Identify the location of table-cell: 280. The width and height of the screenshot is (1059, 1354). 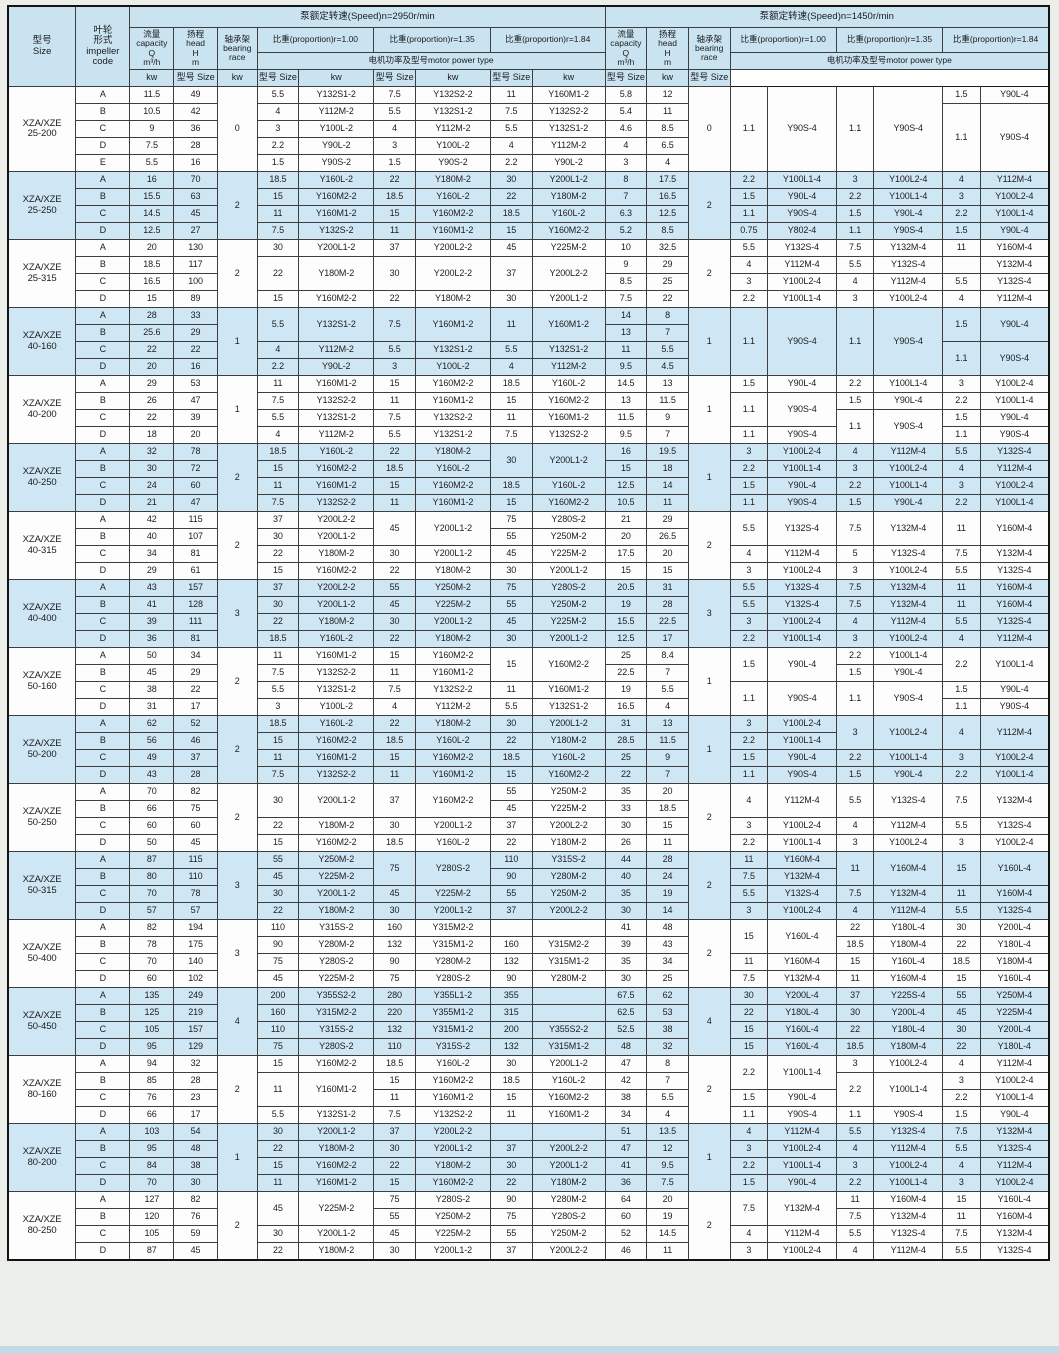
(394, 996).